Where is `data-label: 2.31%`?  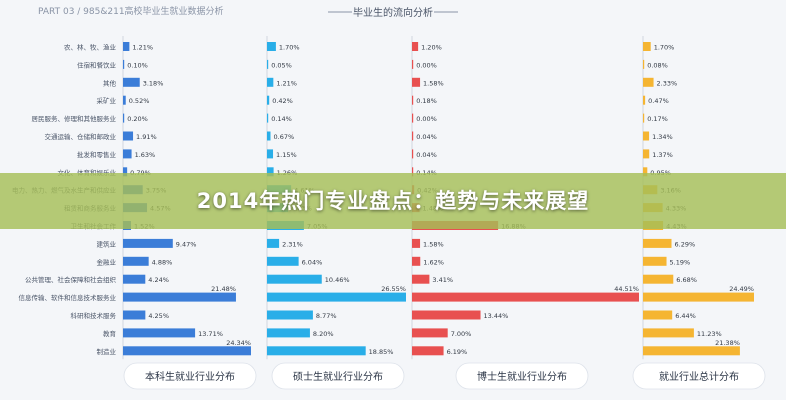
data-label: 2.31% is located at coordinates (292, 244).